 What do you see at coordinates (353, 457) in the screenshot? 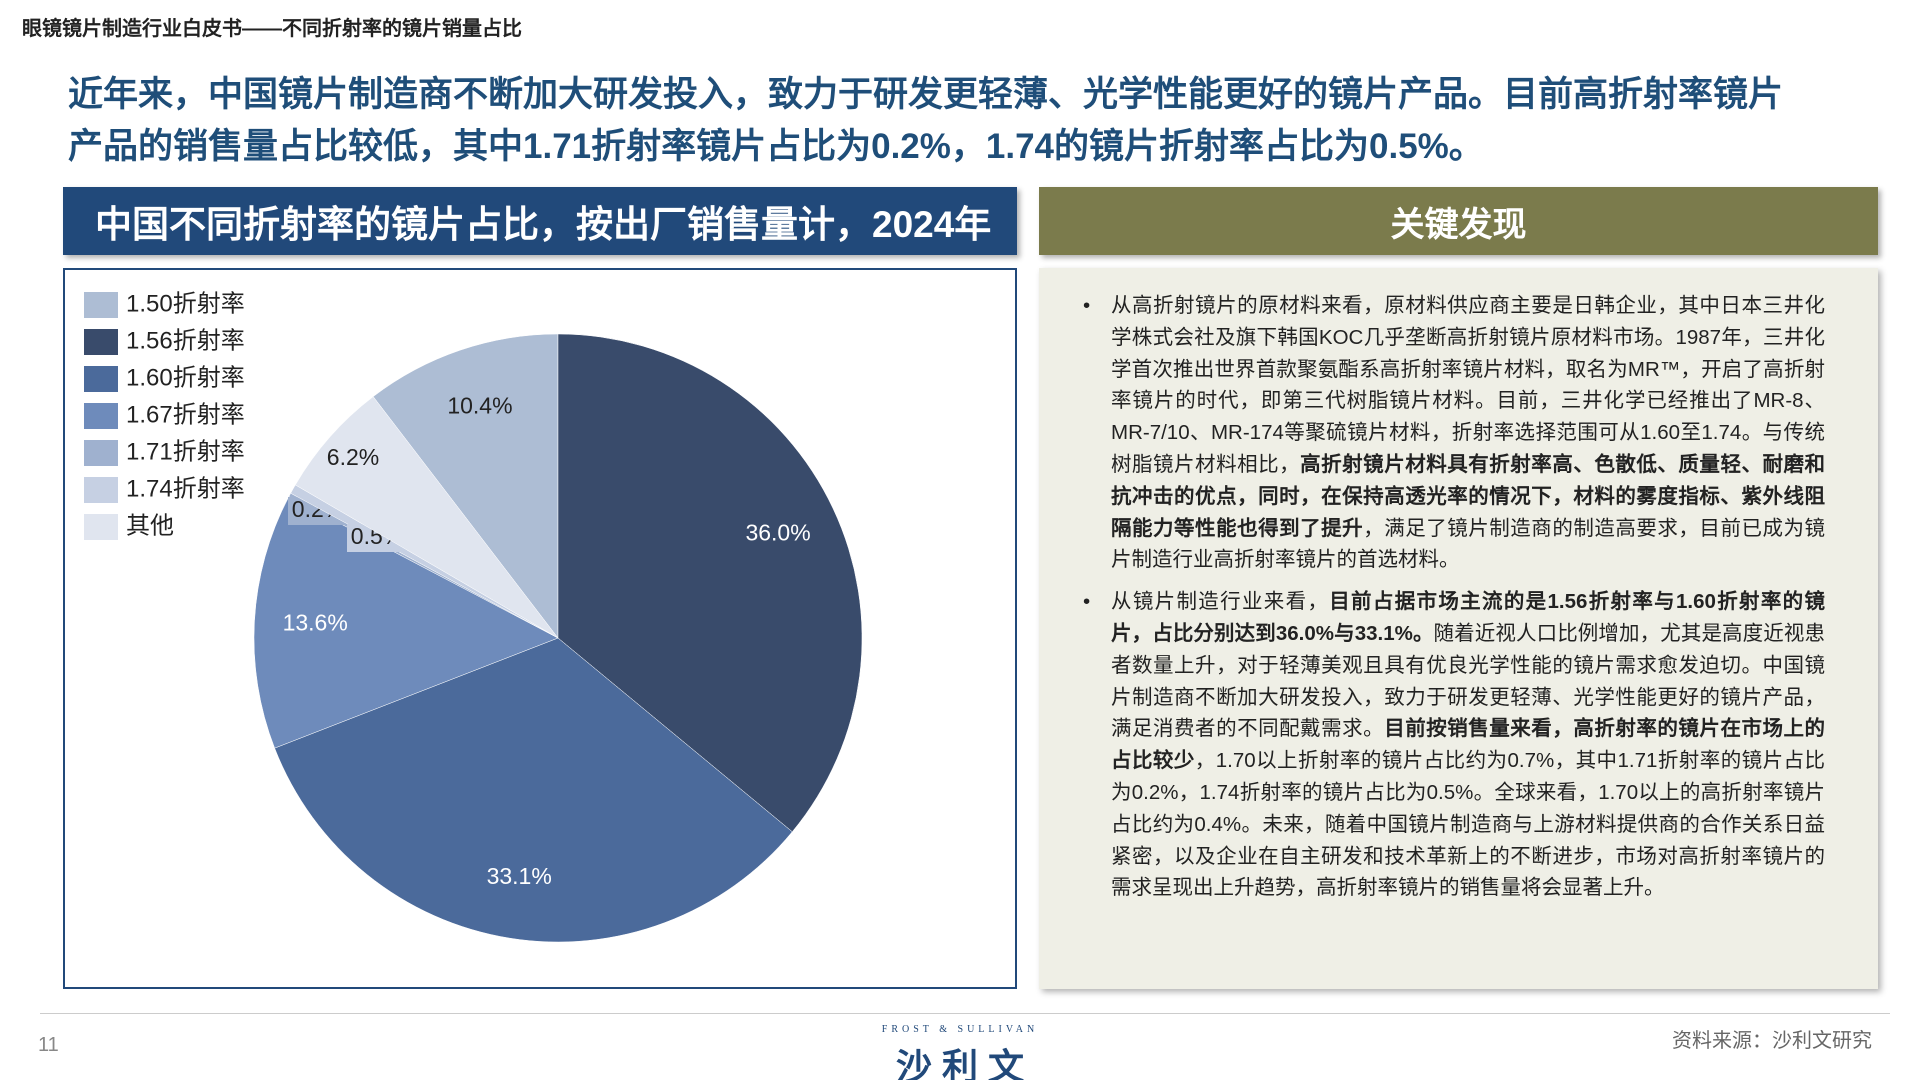
I see `data-label: 6.2%` at bounding box center [353, 457].